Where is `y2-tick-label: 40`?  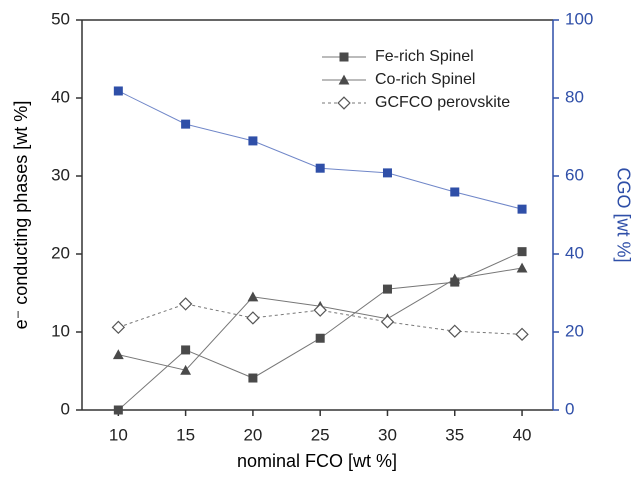
y2-tick-label: 40 is located at coordinates (574, 252).